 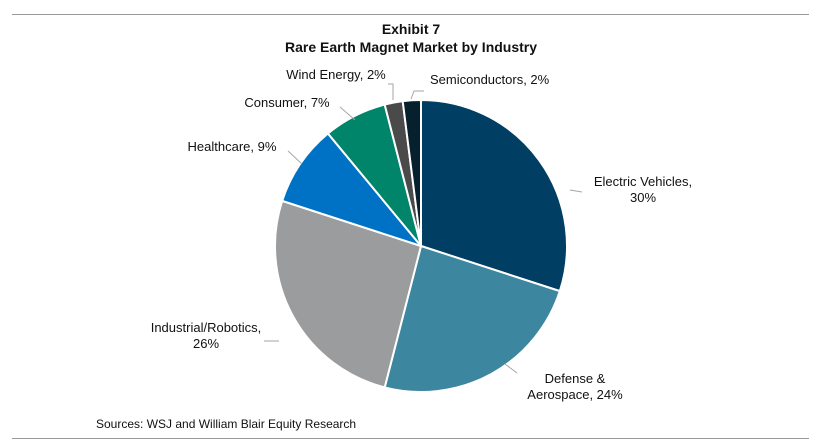 I want to click on slice-label: Consumer, 7%, so click(x=287, y=102).